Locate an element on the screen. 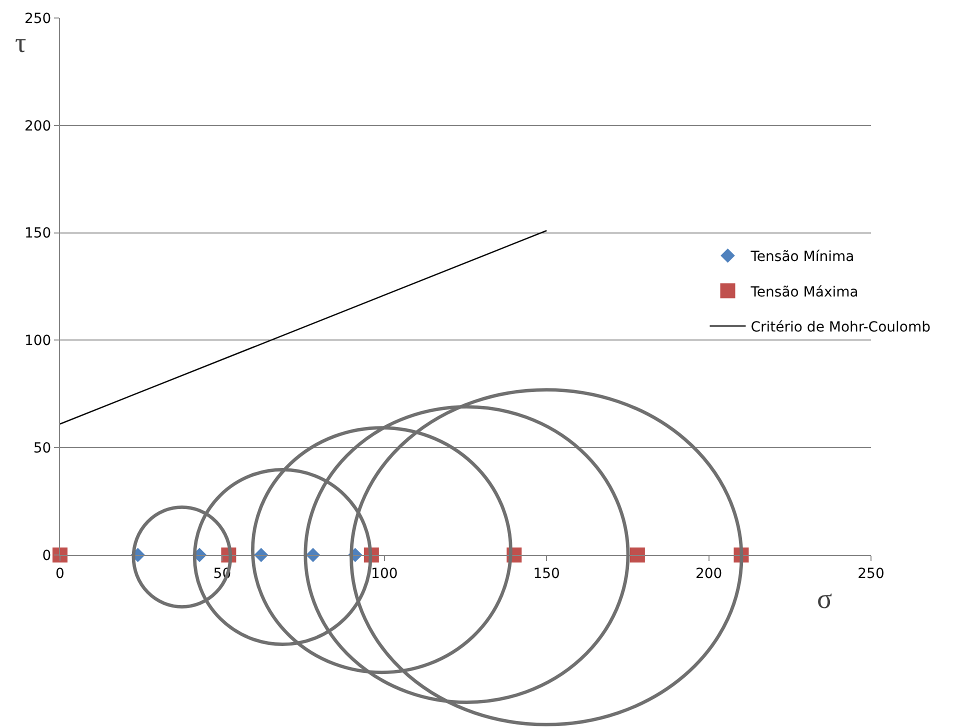 This screenshot has width=959, height=727. y-tick-label: 0 is located at coordinates (47, 556).